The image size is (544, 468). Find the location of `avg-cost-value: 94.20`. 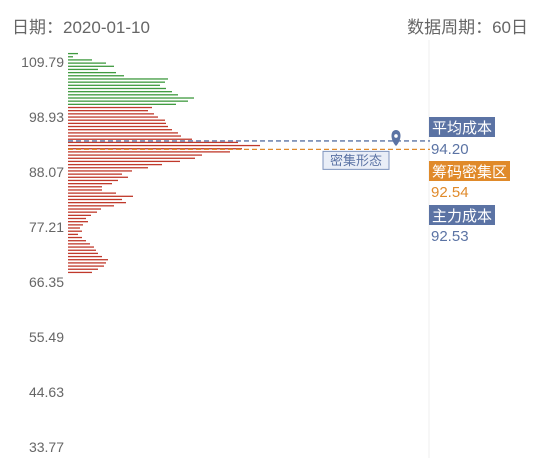

avg-cost-value: 94.20 is located at coordinates (450, 149).